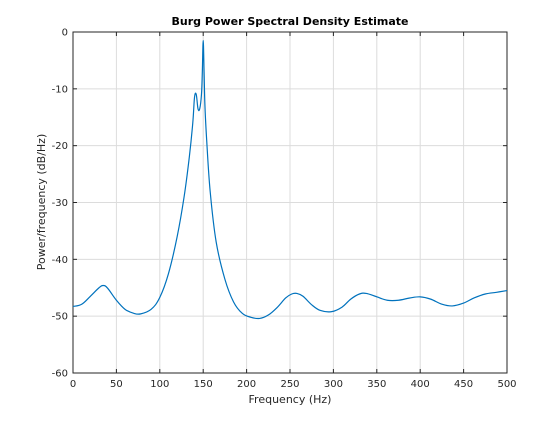 This screenshot has width=560, height=424. I want to click on x-tick-label: 150, so click(203, 384).